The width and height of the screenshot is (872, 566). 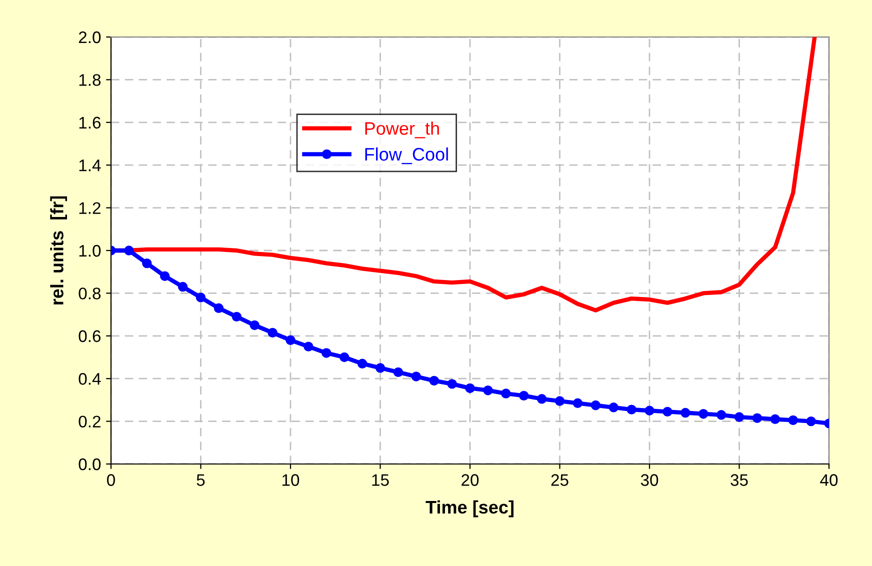 What do you see at coordinates (90, 80) in the screenshot?
I see `y-tick-label: 1.8` at bounding box center [90, 80].